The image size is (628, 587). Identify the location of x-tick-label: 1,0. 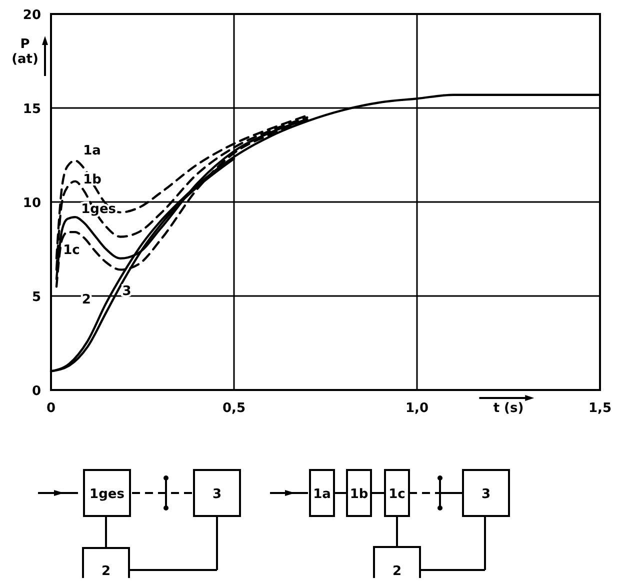
(417, 408).